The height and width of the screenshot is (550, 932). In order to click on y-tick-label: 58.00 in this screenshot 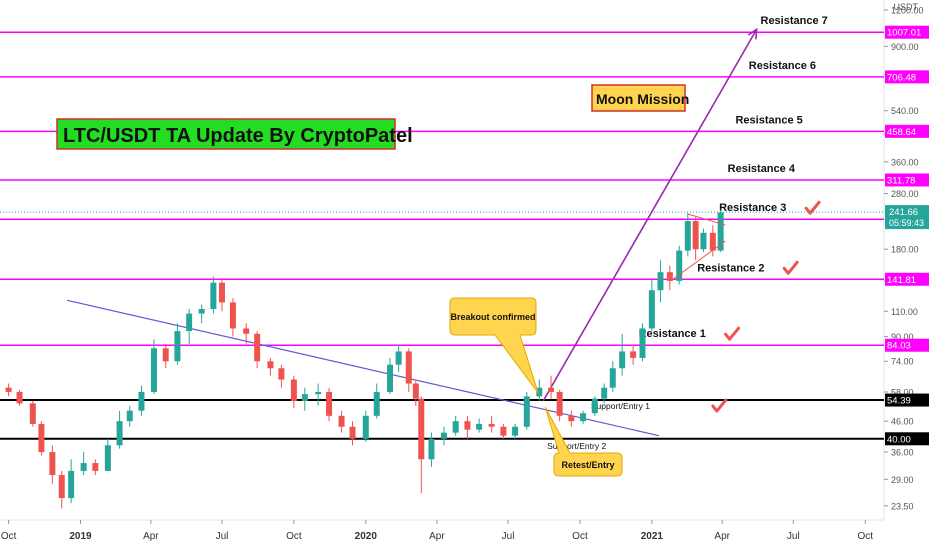, I will do `click(902, 392)`.